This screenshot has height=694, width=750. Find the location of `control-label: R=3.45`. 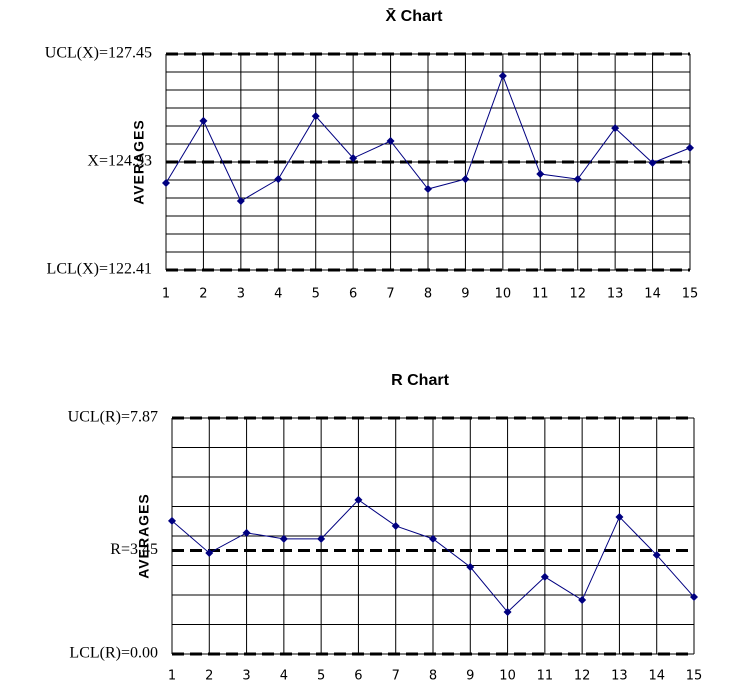

control-label: R=3.45 is located at coordinates (134, 549).